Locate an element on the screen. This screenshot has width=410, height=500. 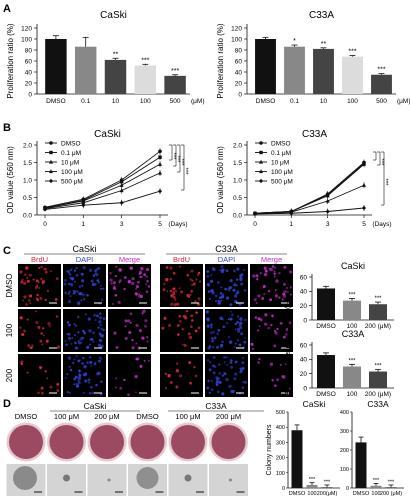
condition-label: DMSO is located at coordinates (147, 416).